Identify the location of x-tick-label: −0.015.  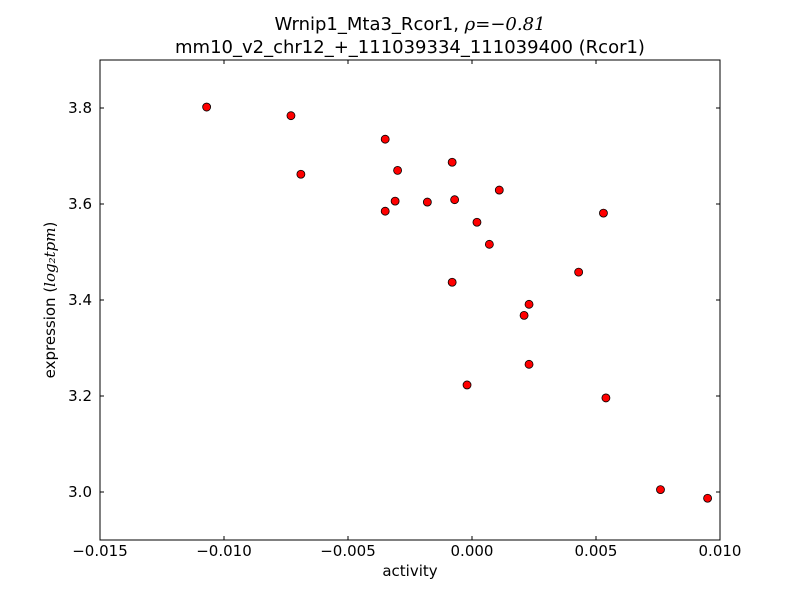
(100, 551).